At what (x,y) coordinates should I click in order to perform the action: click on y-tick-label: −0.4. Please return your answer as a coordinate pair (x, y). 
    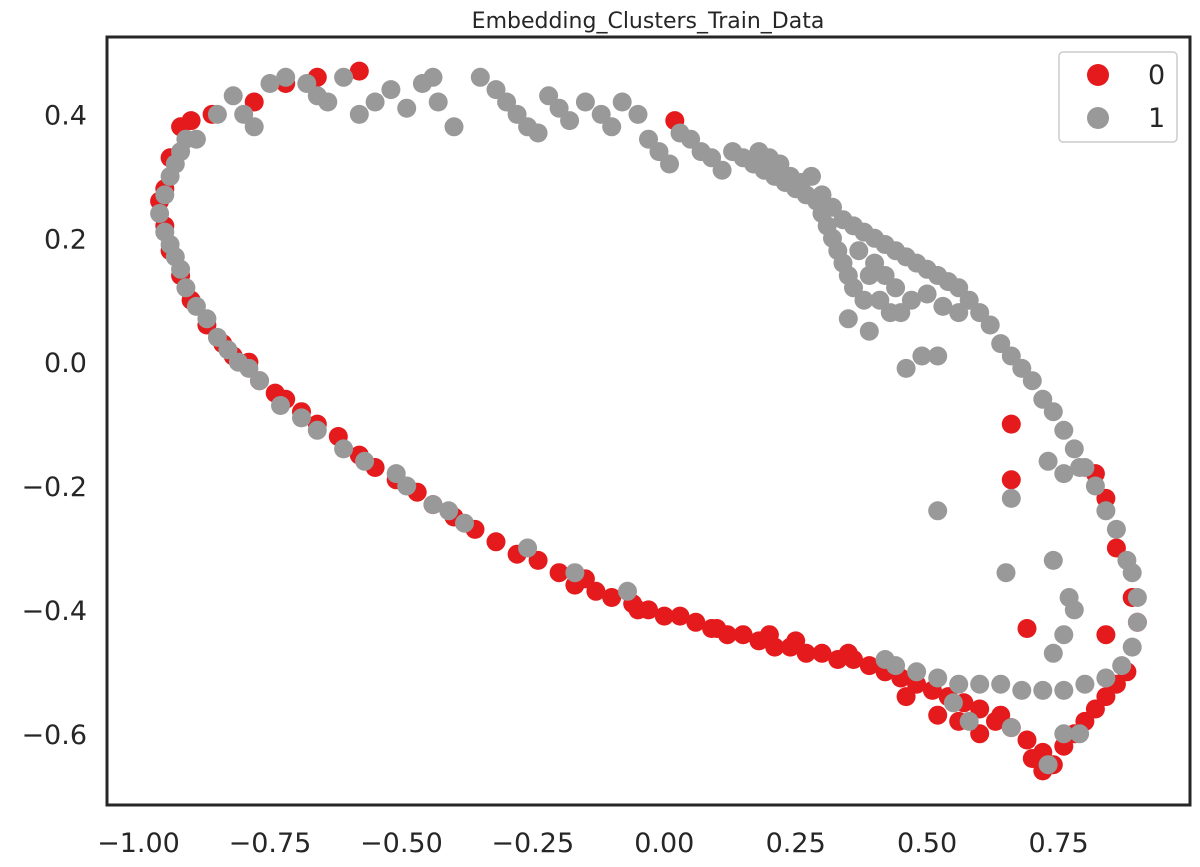
    Looking at the image, I should click on (54, 611).